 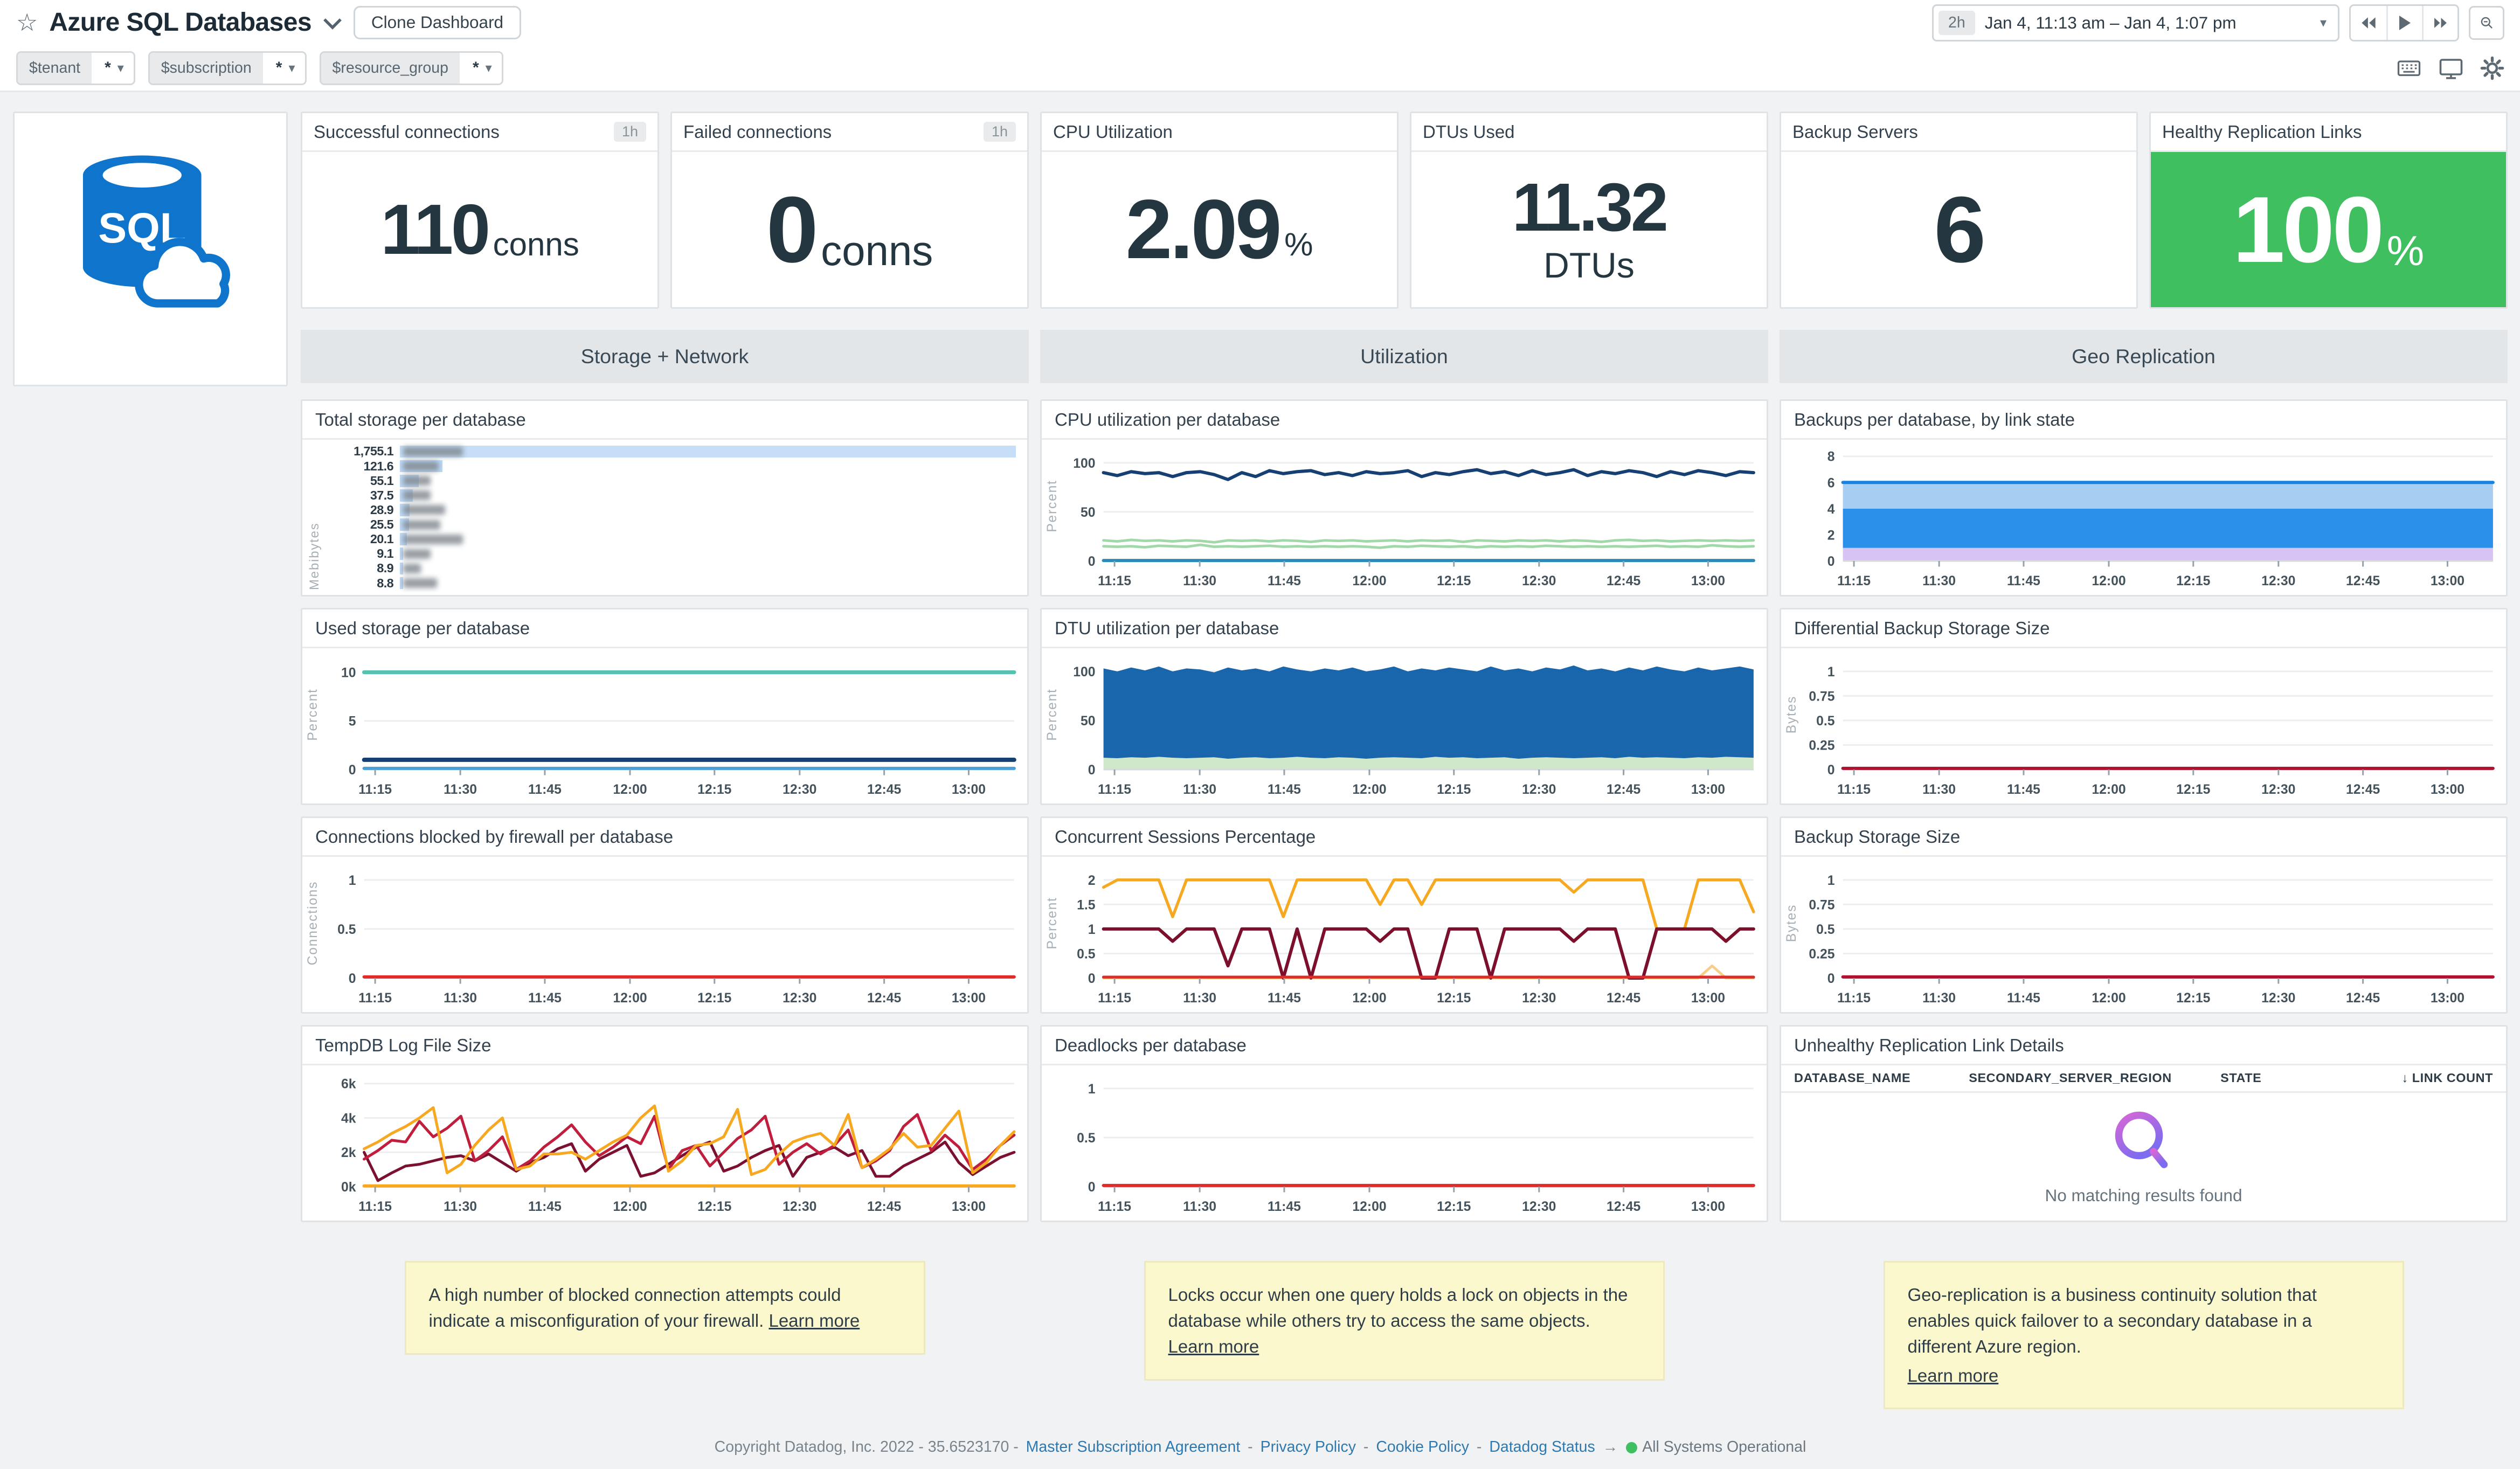 What do you see at coordinates (1422, 1447) in the screenshot?
I see `link-cookie-policy: Cookie Policy` at bounding box center [1422, 1447].